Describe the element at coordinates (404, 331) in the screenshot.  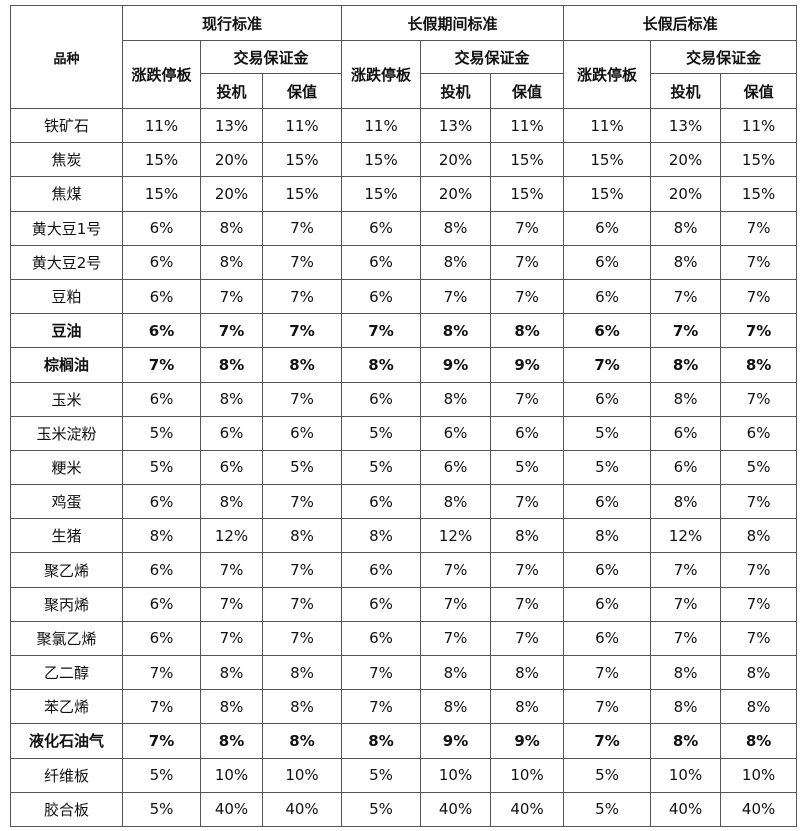
I see `table-row: 豆油 6% 7% 7% 7% 8% 8% 6% 7% 7%` at that location.